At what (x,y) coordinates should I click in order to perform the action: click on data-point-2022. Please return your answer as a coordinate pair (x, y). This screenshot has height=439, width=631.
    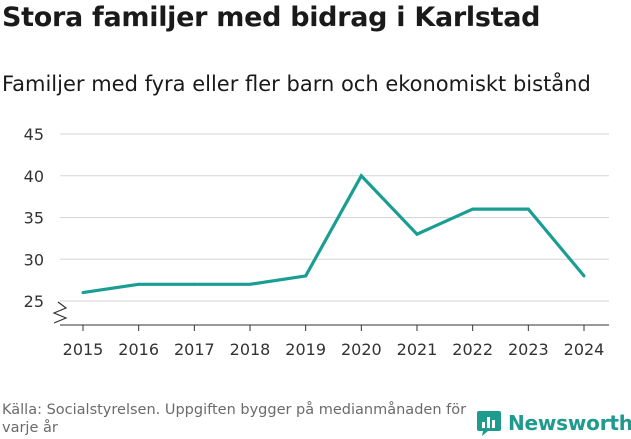
    Looking at the image, I should click on (473, 209).